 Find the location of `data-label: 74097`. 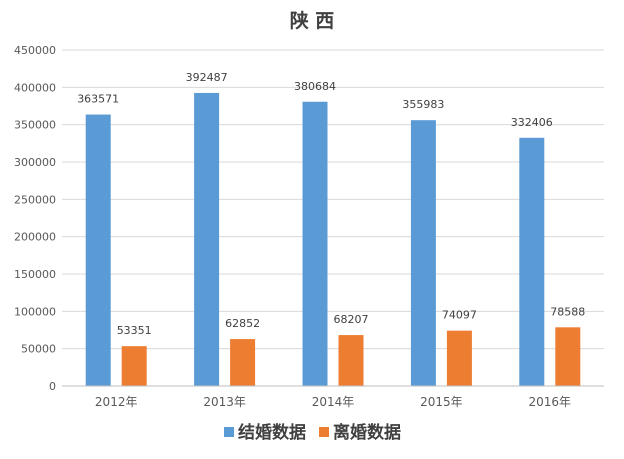

data-label: 74097 is located at coordinates (459, 315).